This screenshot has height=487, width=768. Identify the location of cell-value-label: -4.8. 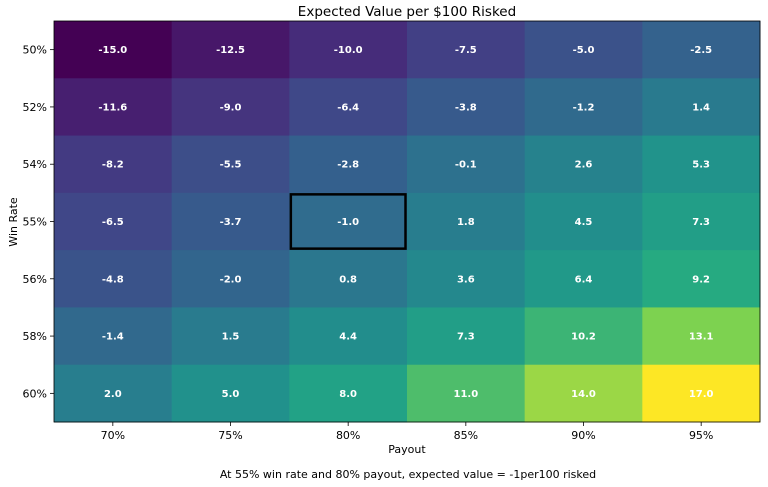
(113, 279).